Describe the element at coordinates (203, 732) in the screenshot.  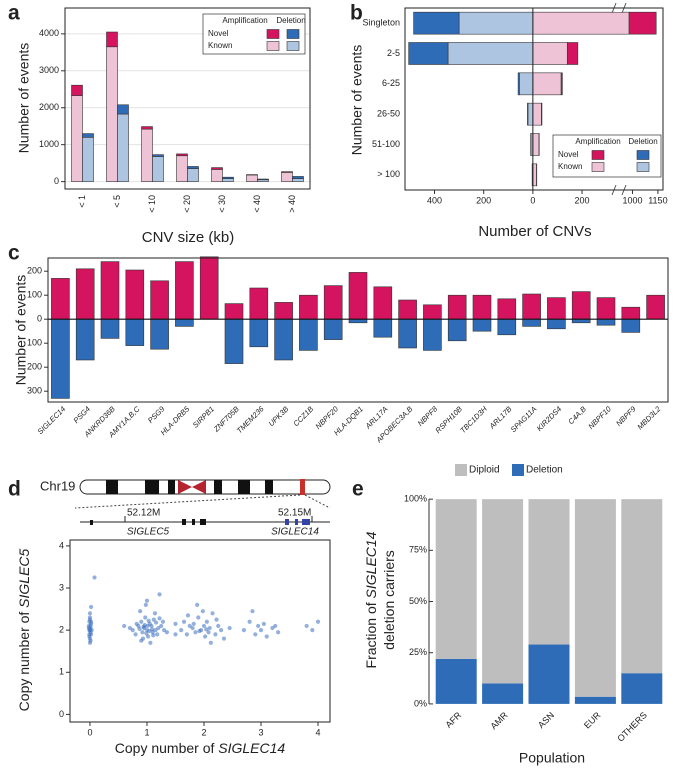
I see `x-tick-label: 2` at that location.